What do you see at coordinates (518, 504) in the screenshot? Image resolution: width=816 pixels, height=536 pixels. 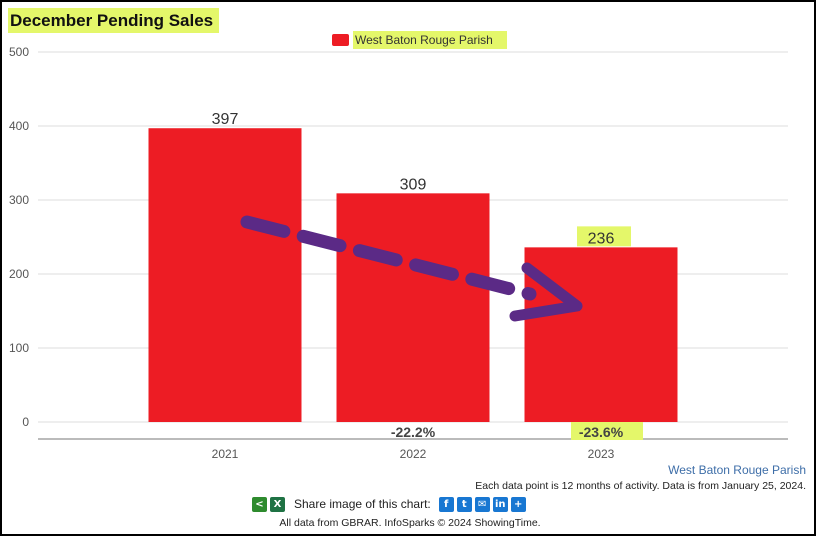 I see `plus-icon: +` at bounding box center [518, 504].